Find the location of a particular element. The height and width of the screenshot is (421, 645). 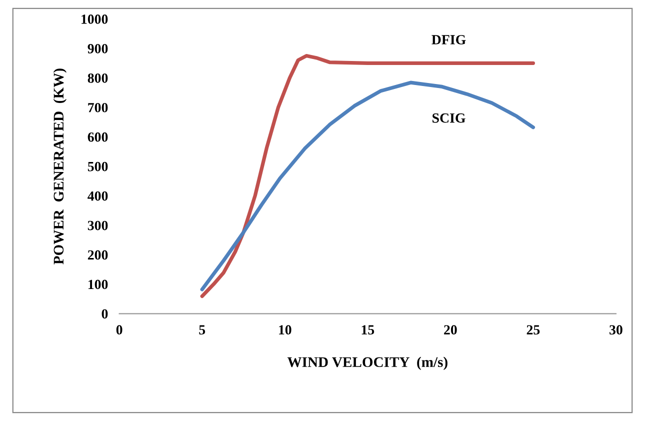

y-tick-label: 200 is located at coordinates (98, 255).